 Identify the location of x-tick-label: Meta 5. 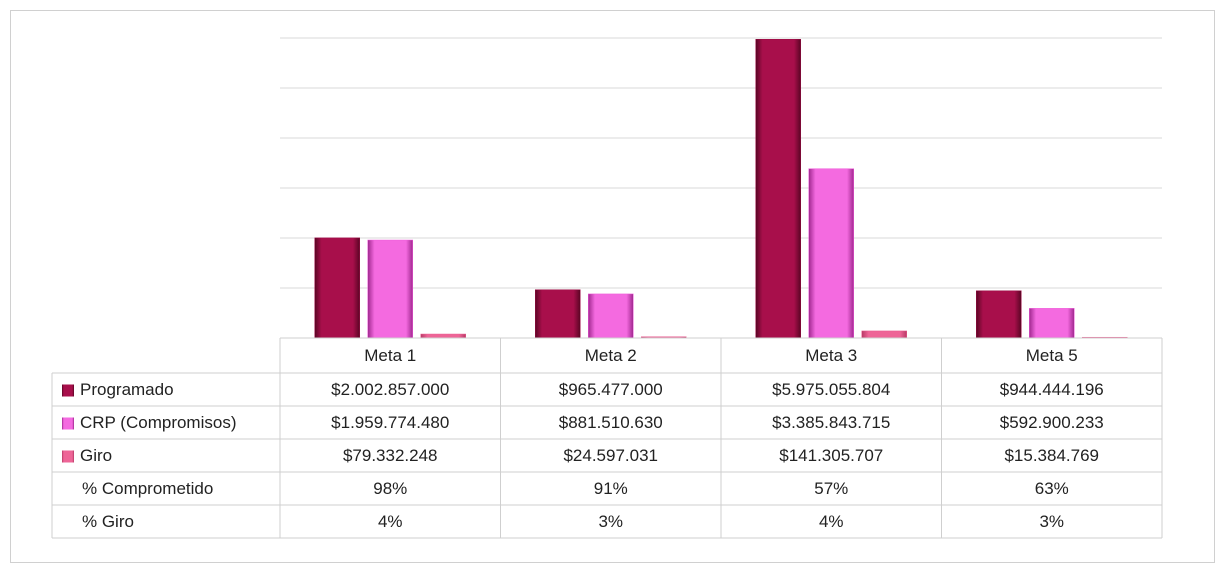
(1052, 355).